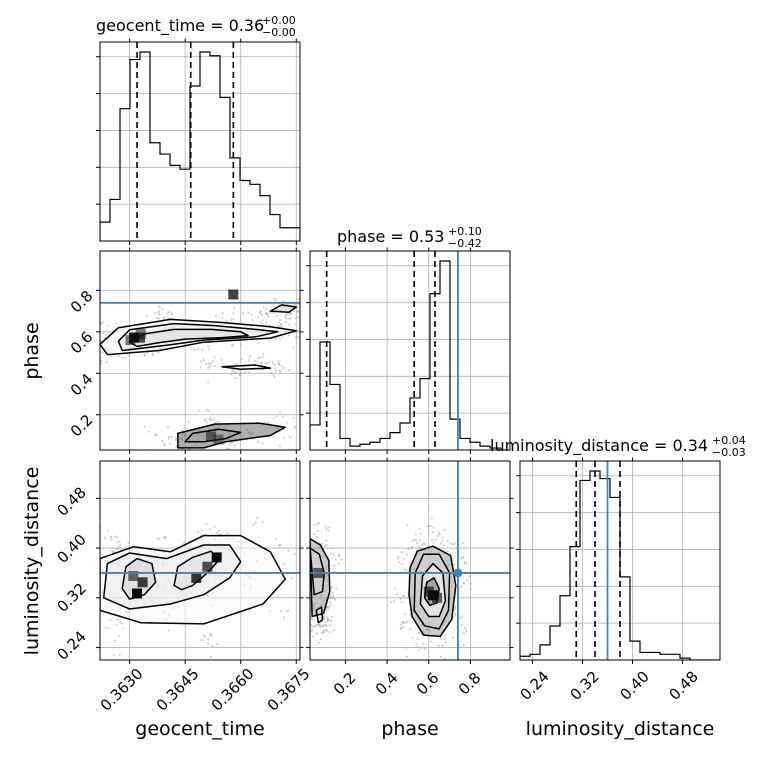 Image resolution: width=760 pixels, height=760 pixels. Describe the element at coordinates (122, 690) in the screenshot. I see `tick-label-gt-x-0: 0.3630` at that location.